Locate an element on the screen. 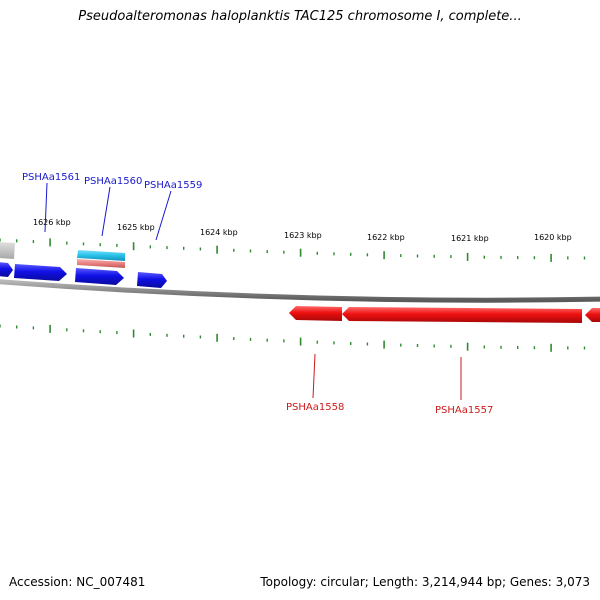 The height and width of the screenshot is (600, 600). tick-marks-upper is located at coordinates (293, 250).